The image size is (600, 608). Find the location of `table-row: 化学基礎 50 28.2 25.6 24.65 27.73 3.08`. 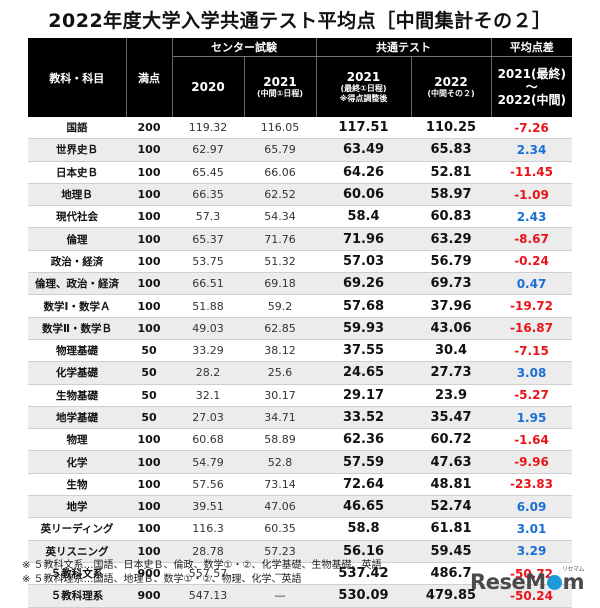

table-row: 化学基礎 50 28.2 25.6 24.65 27.73 3.08 is located at coordinates (300, 373).